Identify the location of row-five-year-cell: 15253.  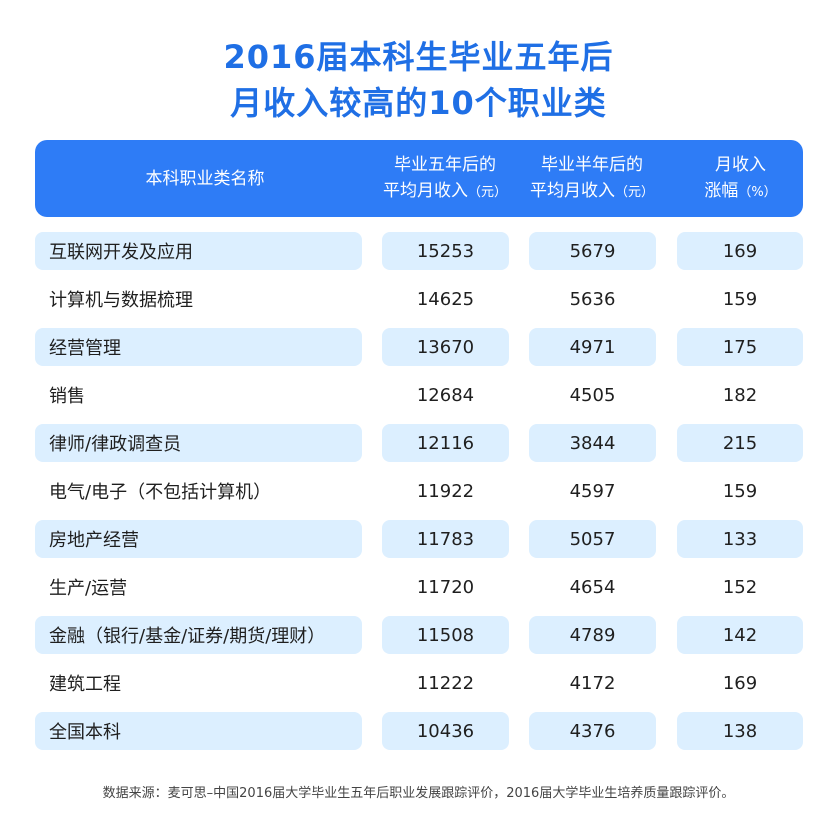
(445, 251).